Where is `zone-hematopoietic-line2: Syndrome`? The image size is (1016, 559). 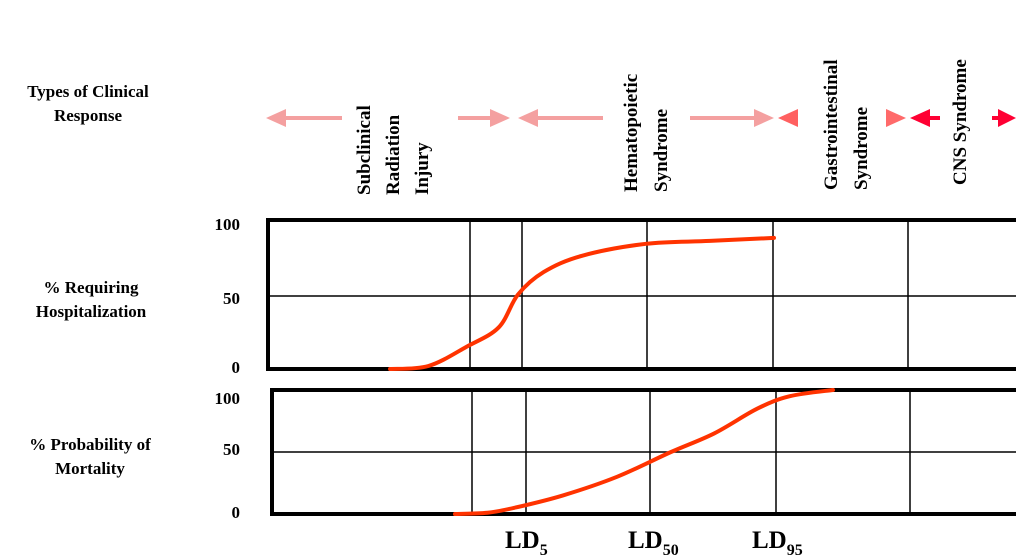 zone-hematopoietic-line2: Syndrome is located at coordinates (661, 150).